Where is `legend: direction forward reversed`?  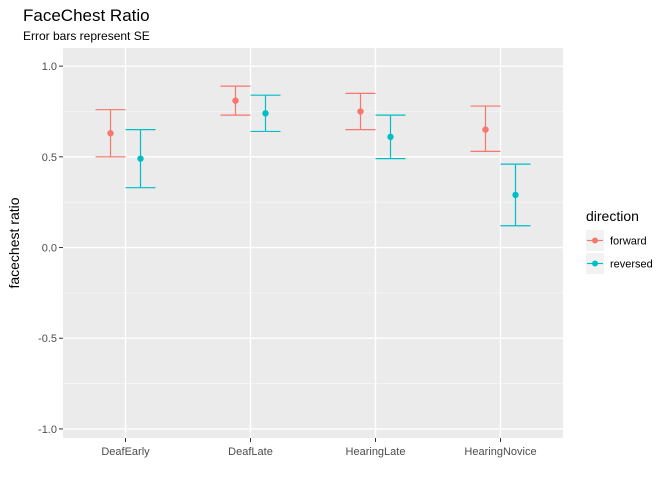
legend: direction forward reversed is located at coordinates (619, 241).